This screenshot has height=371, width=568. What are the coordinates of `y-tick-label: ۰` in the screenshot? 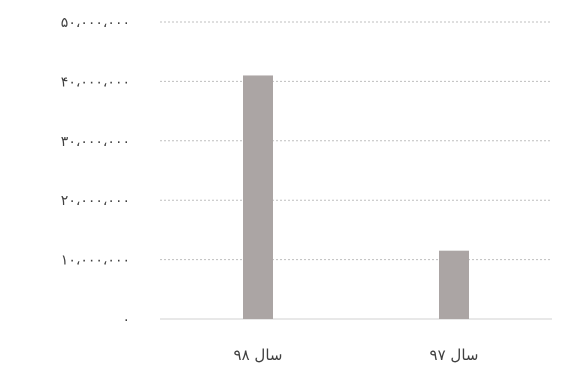 It's located at (126, 320).